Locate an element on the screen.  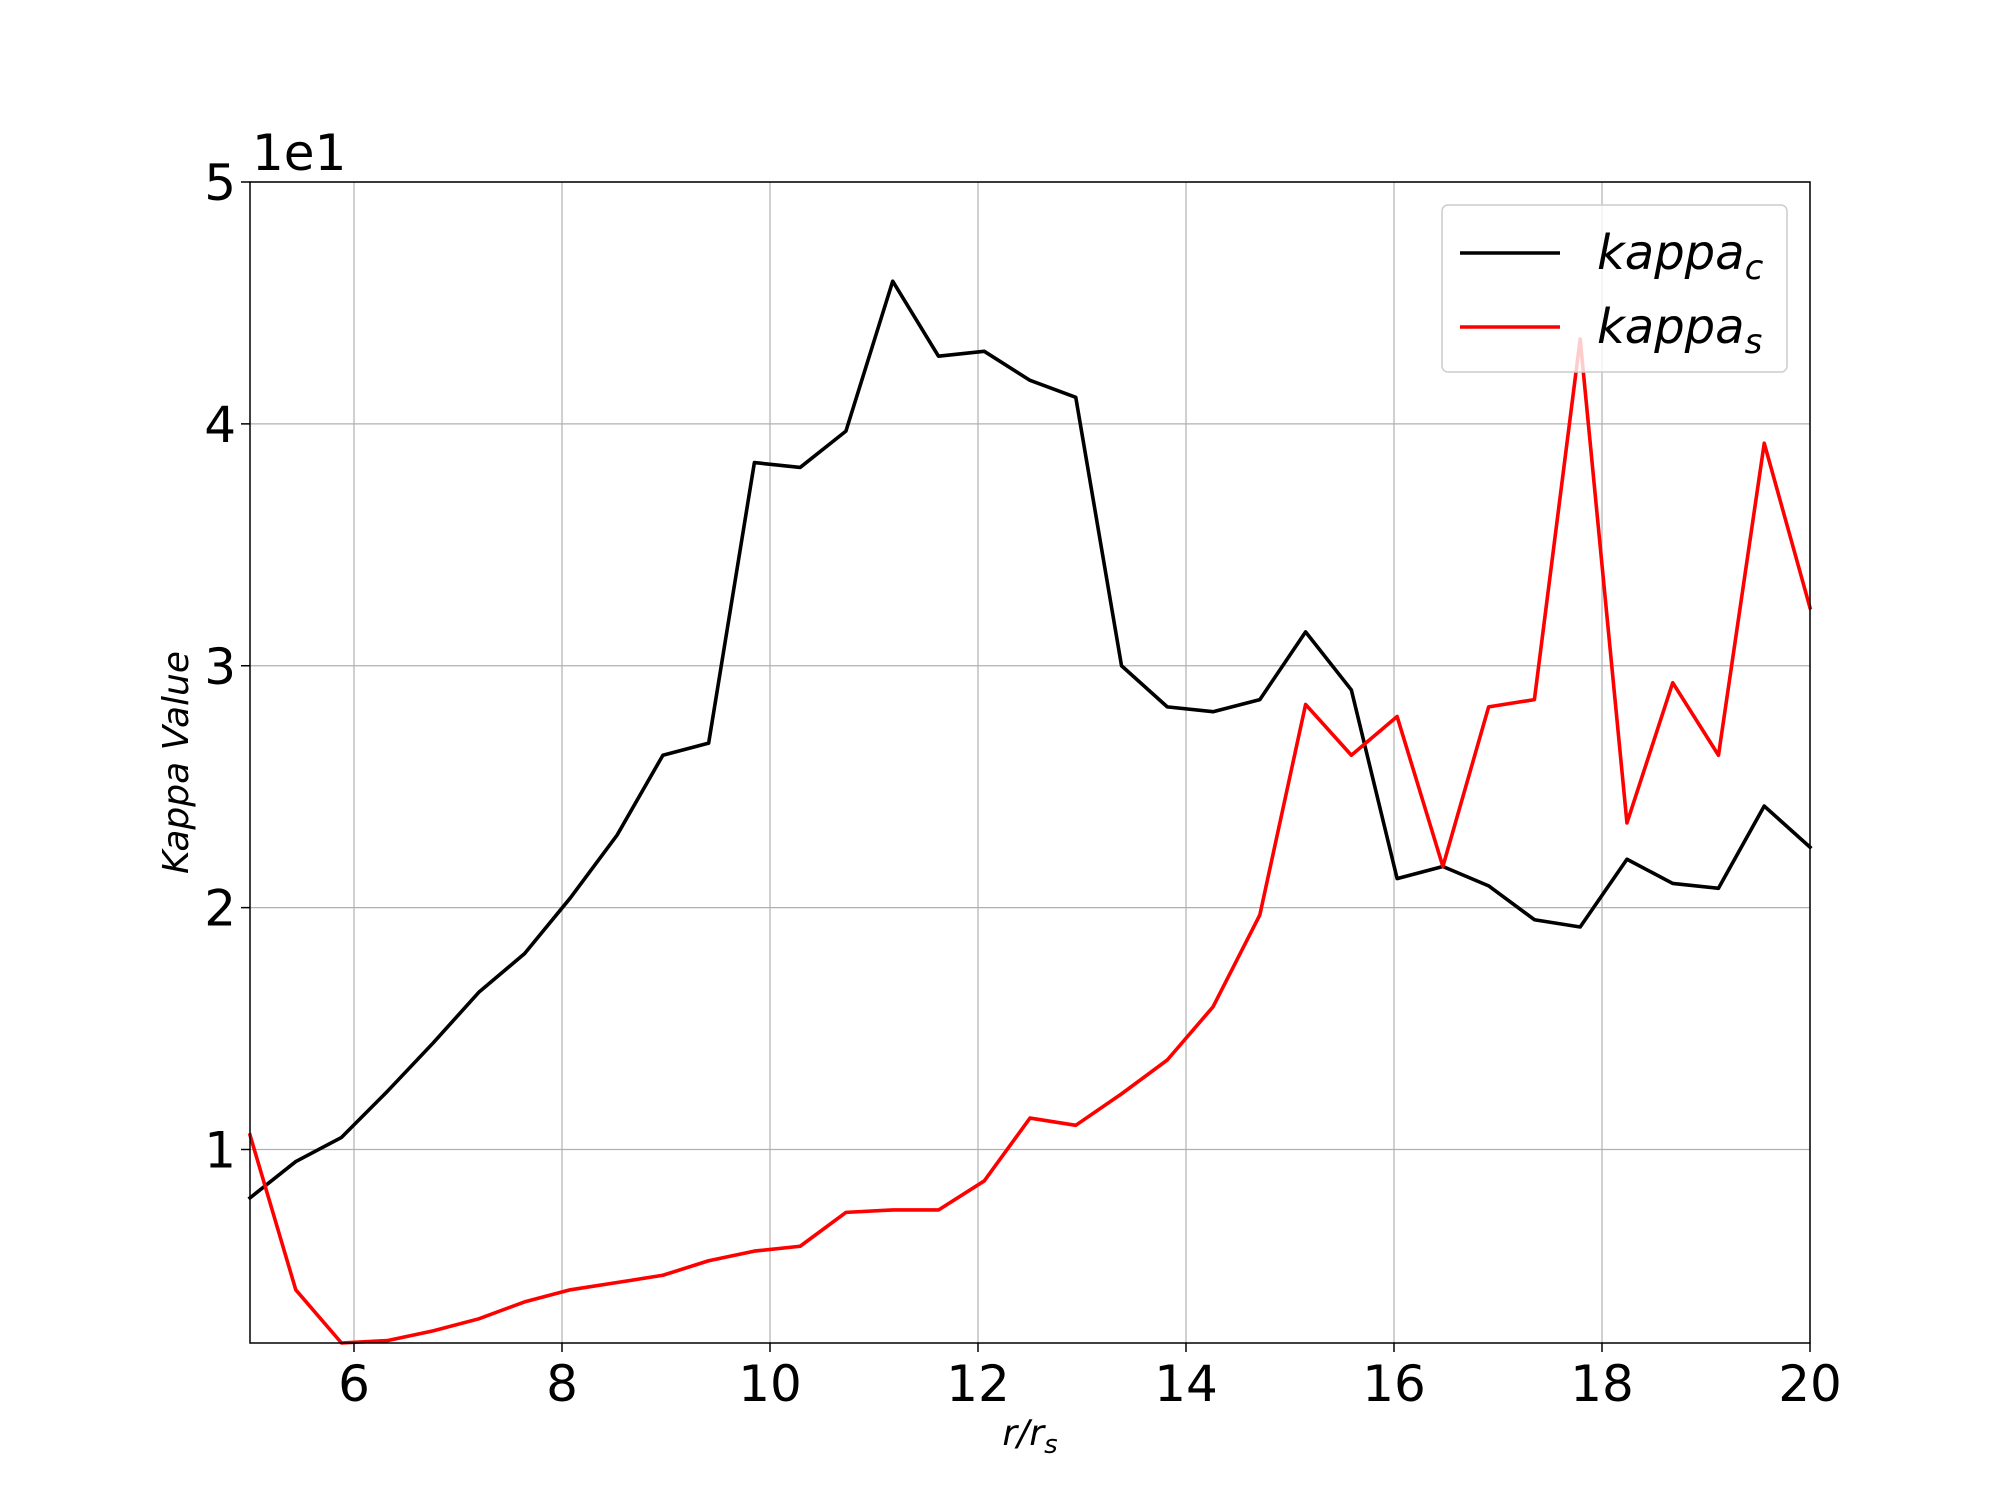
y-axis-ticks: 1 2 3 4 5 is located at coordinates (227, 667).